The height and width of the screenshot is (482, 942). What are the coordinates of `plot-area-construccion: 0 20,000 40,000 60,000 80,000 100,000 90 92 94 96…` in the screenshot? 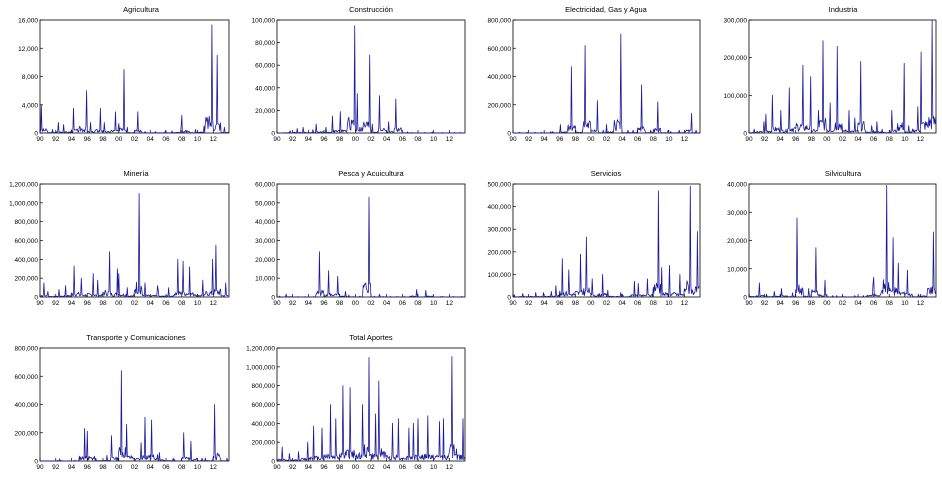 It's located at (359, 80).